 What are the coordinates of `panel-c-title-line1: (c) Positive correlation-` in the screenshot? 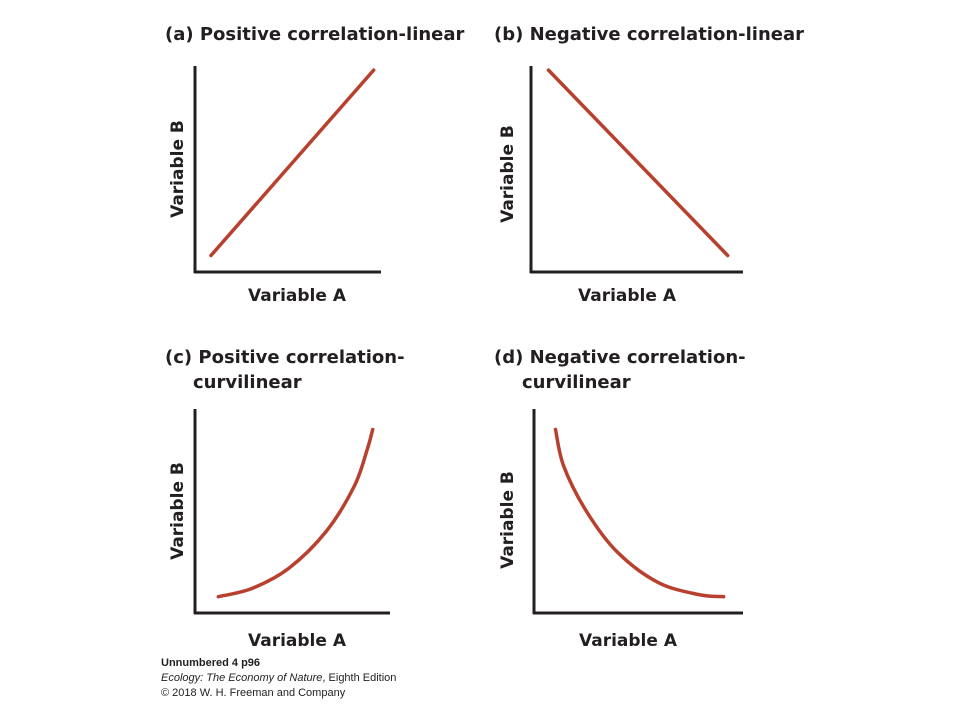 It's located at (285, 357).